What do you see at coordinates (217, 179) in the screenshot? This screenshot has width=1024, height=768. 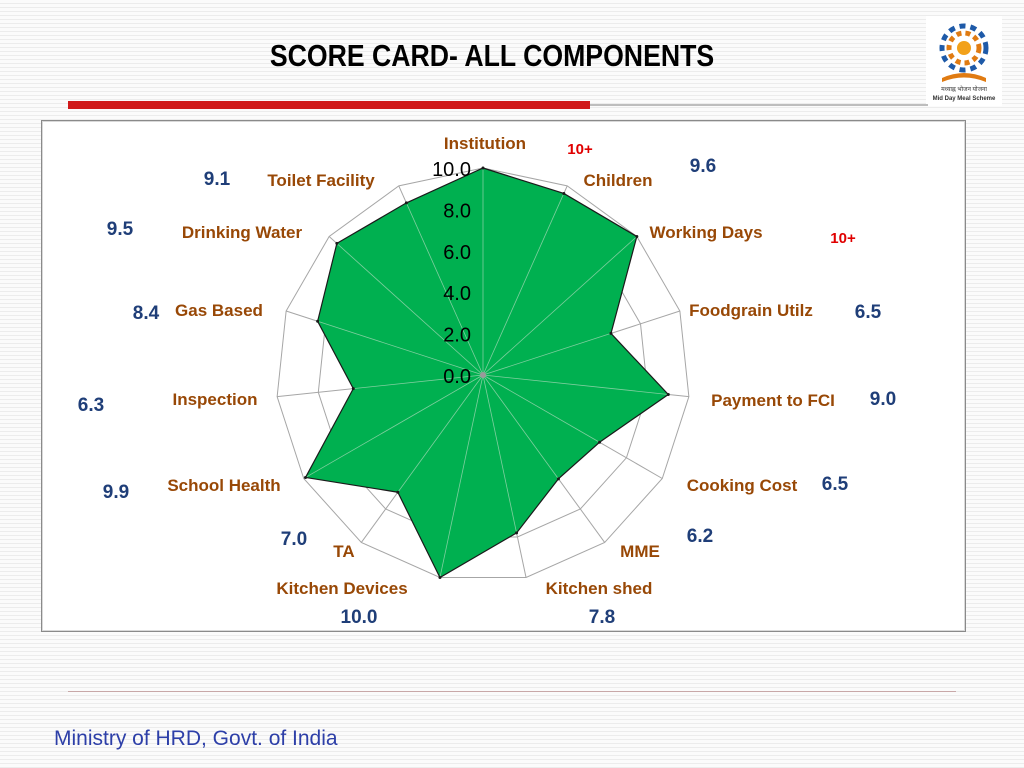 I see `score-label-toilet-facility: 9.1` at bounding box center [217, 179].